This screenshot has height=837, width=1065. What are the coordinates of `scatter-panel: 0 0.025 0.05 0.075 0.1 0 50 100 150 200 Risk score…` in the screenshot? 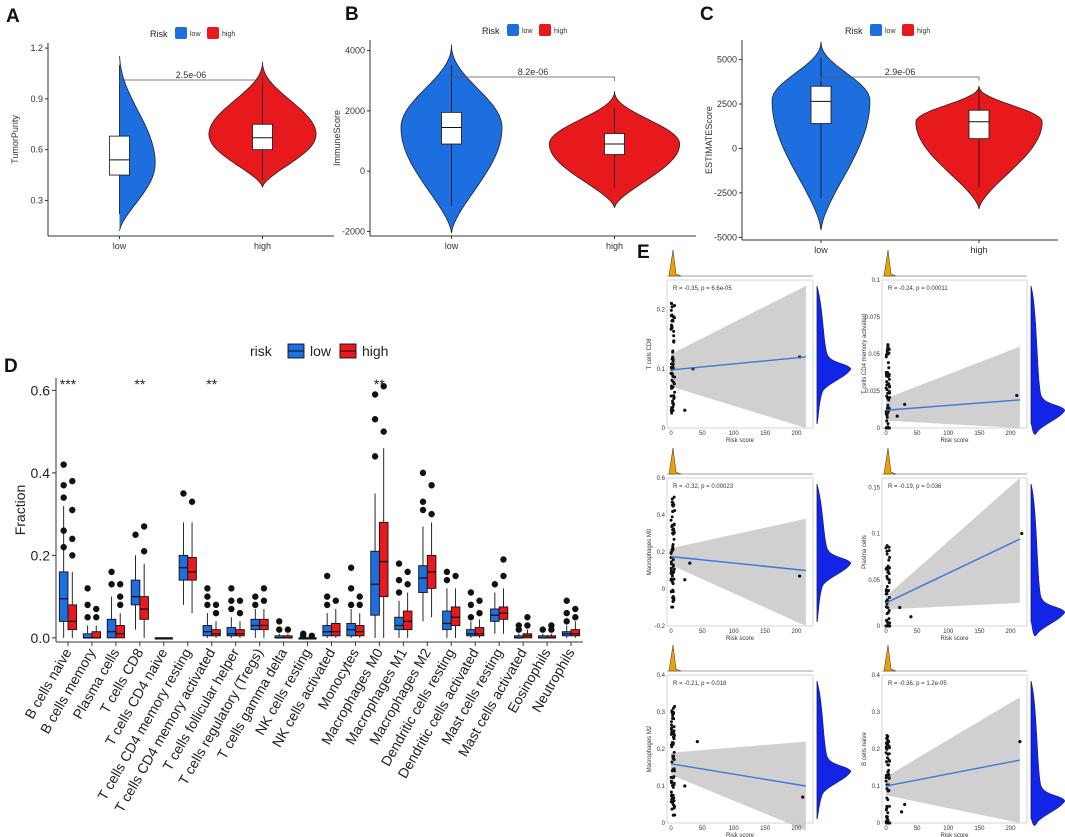 It's located at (963, 346).